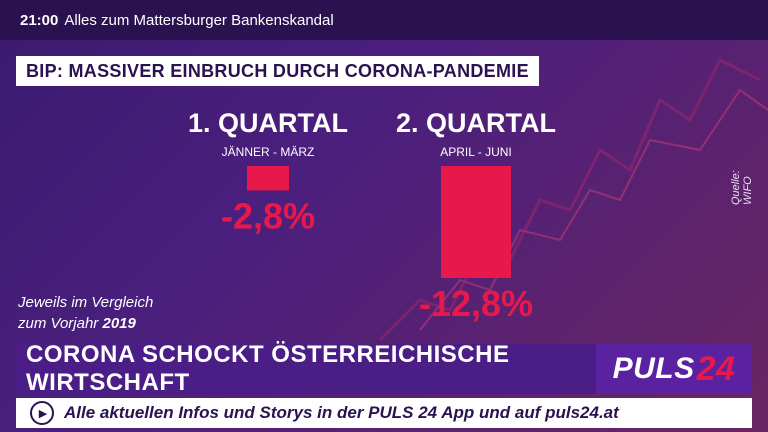 Image resolution: width=768 pixels, height=432 pixels. What do you see at coordinates (476, 152) in the screenshot?
I see `category-subtitle-2: APRIL - JUNI` at bounding box center [476, 152].